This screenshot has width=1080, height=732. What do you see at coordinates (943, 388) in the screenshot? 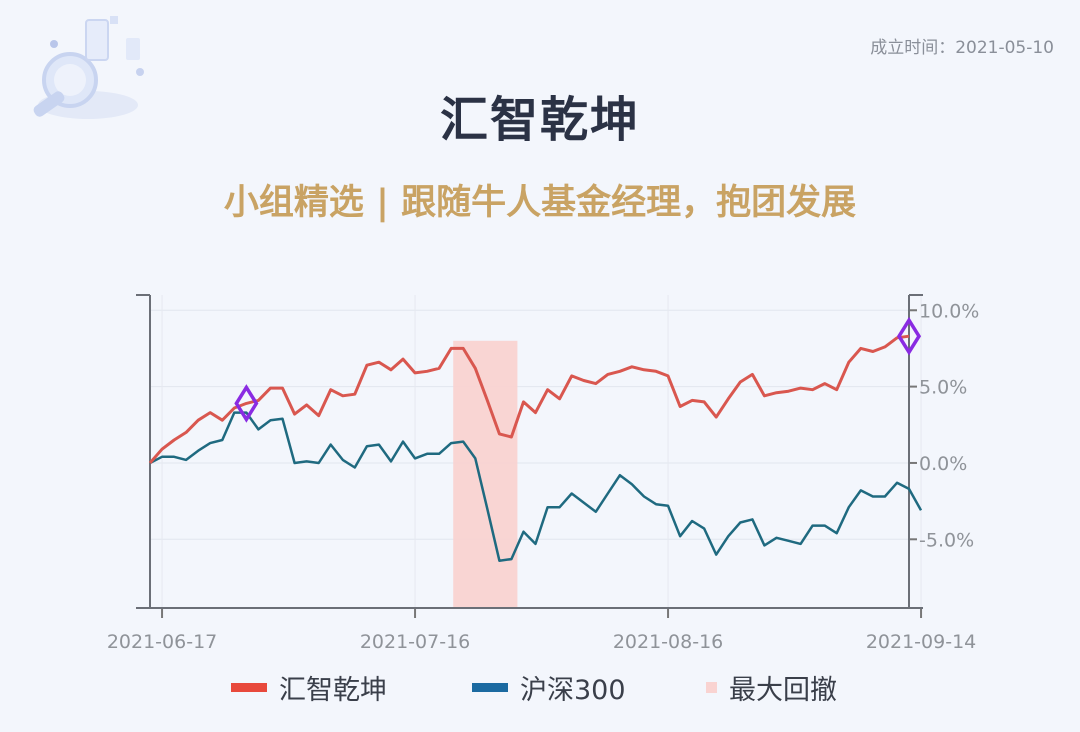
I see `y-tick-label: 5.0%` at bounding box center [943, 388].